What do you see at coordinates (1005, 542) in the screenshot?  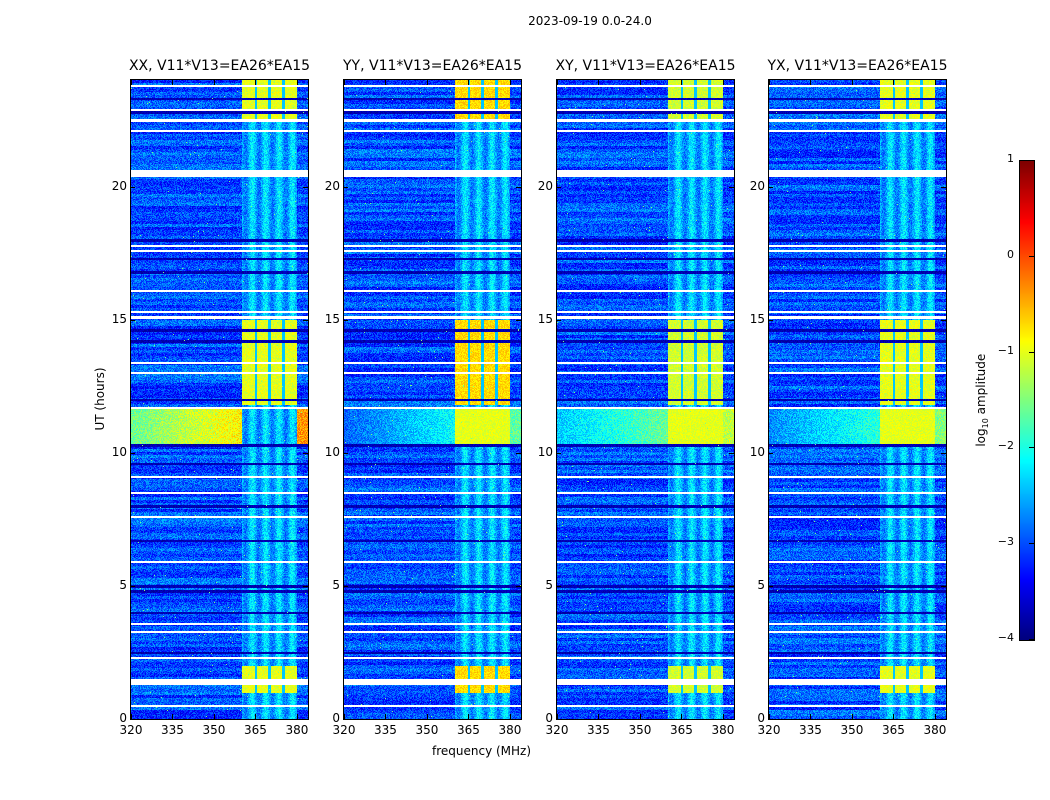 I see `colorbar-tick-label: −3` at bounding box center [1005, 542].